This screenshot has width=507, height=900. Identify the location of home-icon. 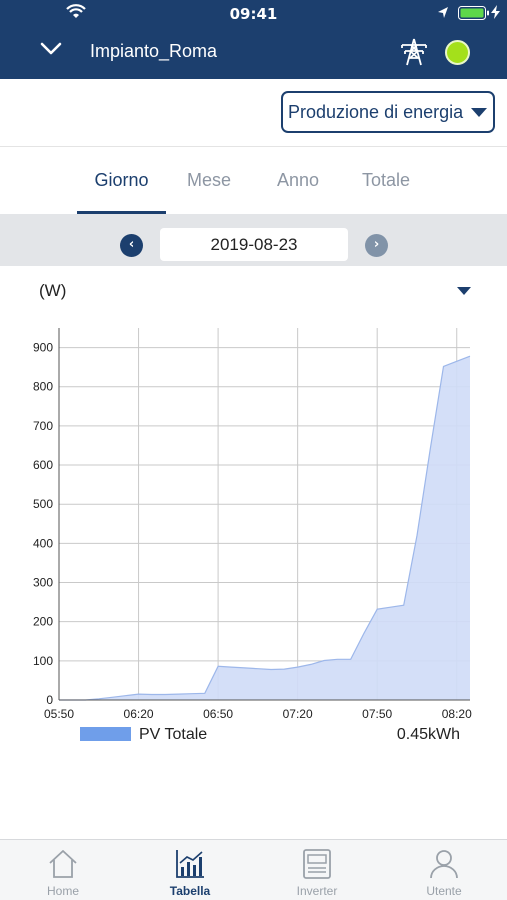
(63, 864).